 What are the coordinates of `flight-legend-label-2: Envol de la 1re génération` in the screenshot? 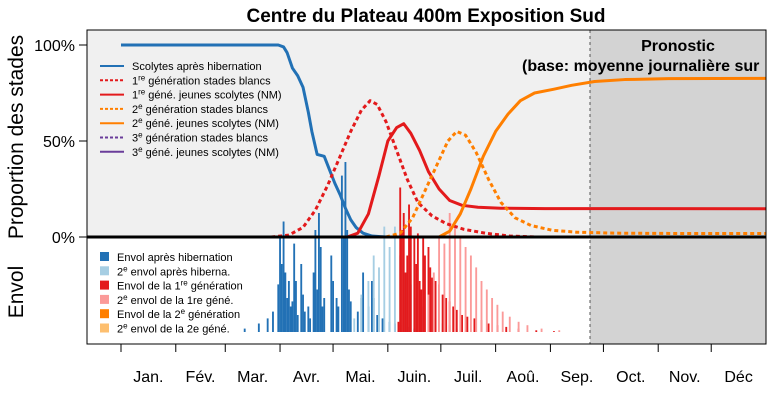 It's located at (180, 285).